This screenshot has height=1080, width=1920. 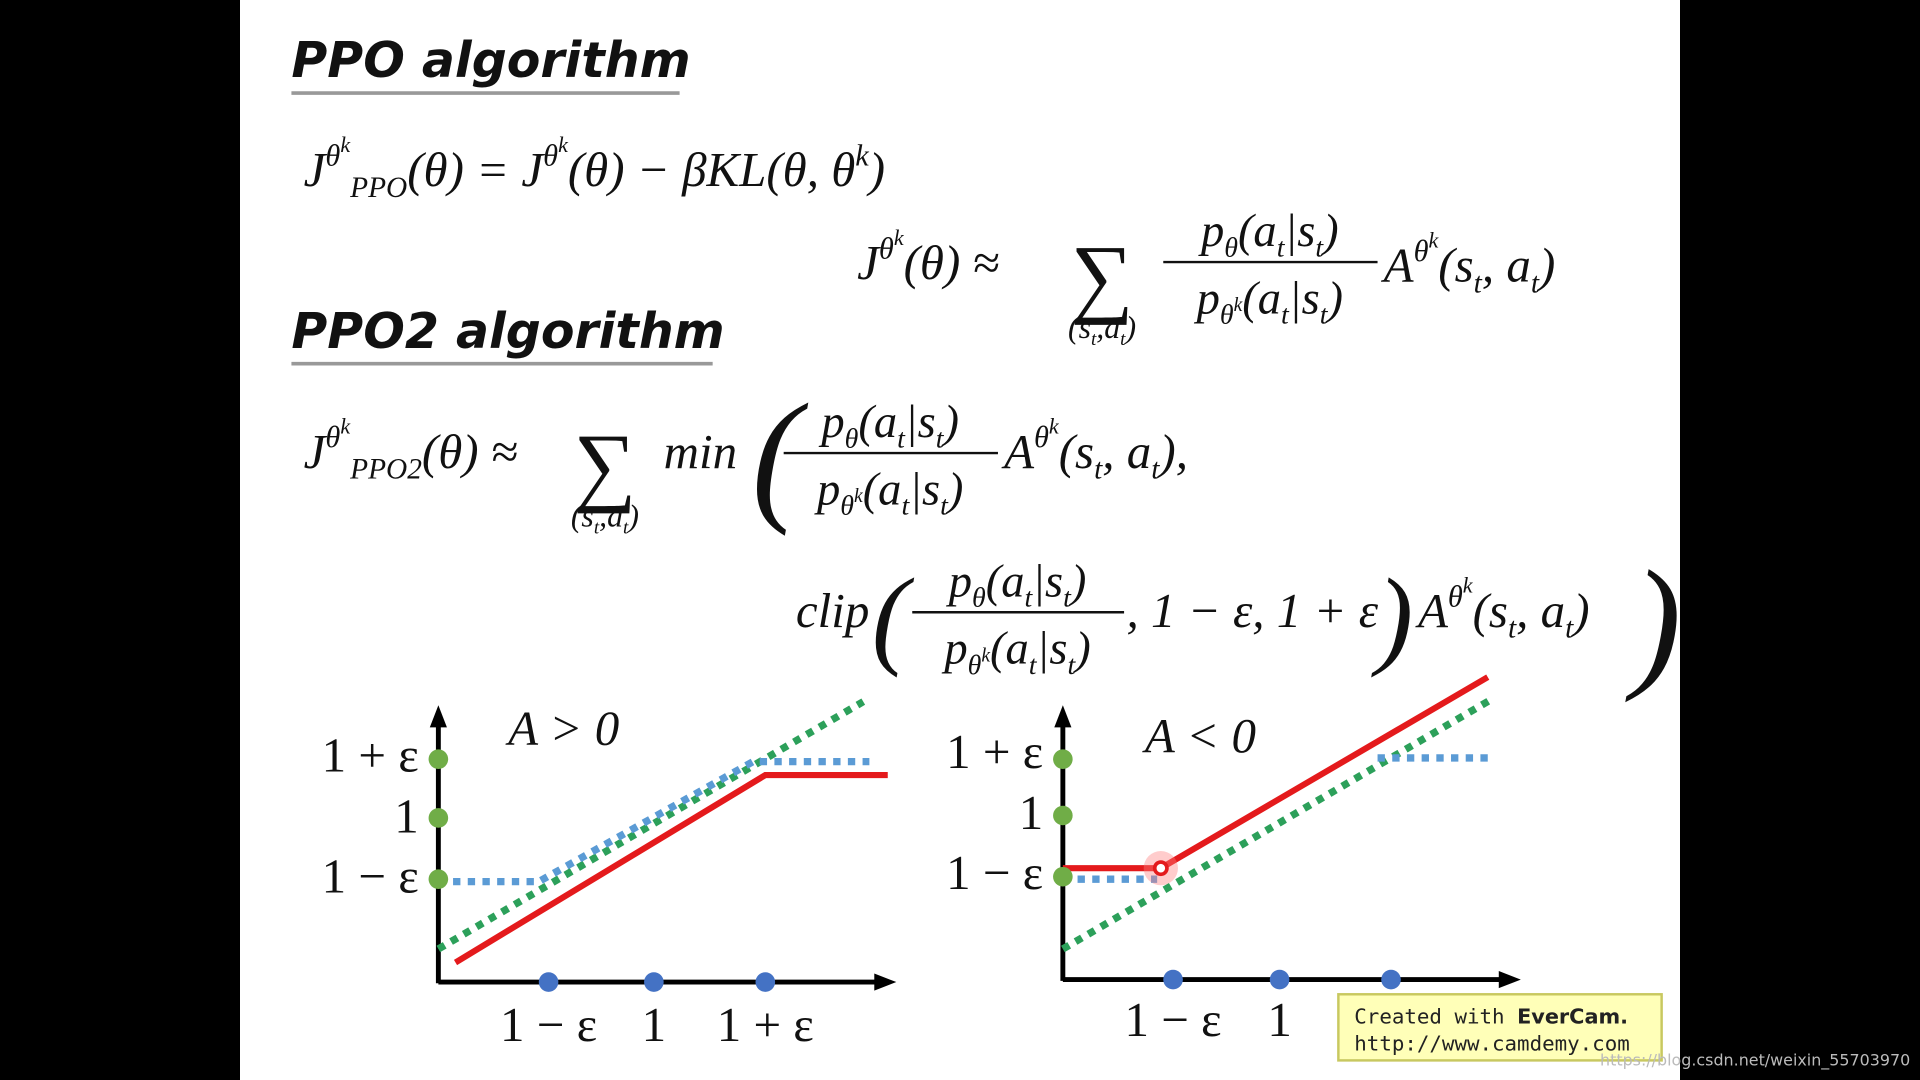 What do you see at coordinates (378, 188) in the screenshot?
I see `formula-part: PPO` at bounding box center [378, 188].